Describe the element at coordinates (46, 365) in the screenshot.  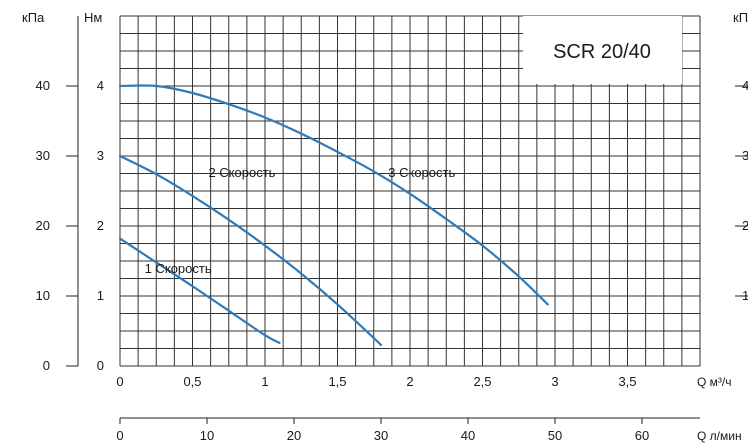
I see `y-tick-label-kpa: 0` at that location.